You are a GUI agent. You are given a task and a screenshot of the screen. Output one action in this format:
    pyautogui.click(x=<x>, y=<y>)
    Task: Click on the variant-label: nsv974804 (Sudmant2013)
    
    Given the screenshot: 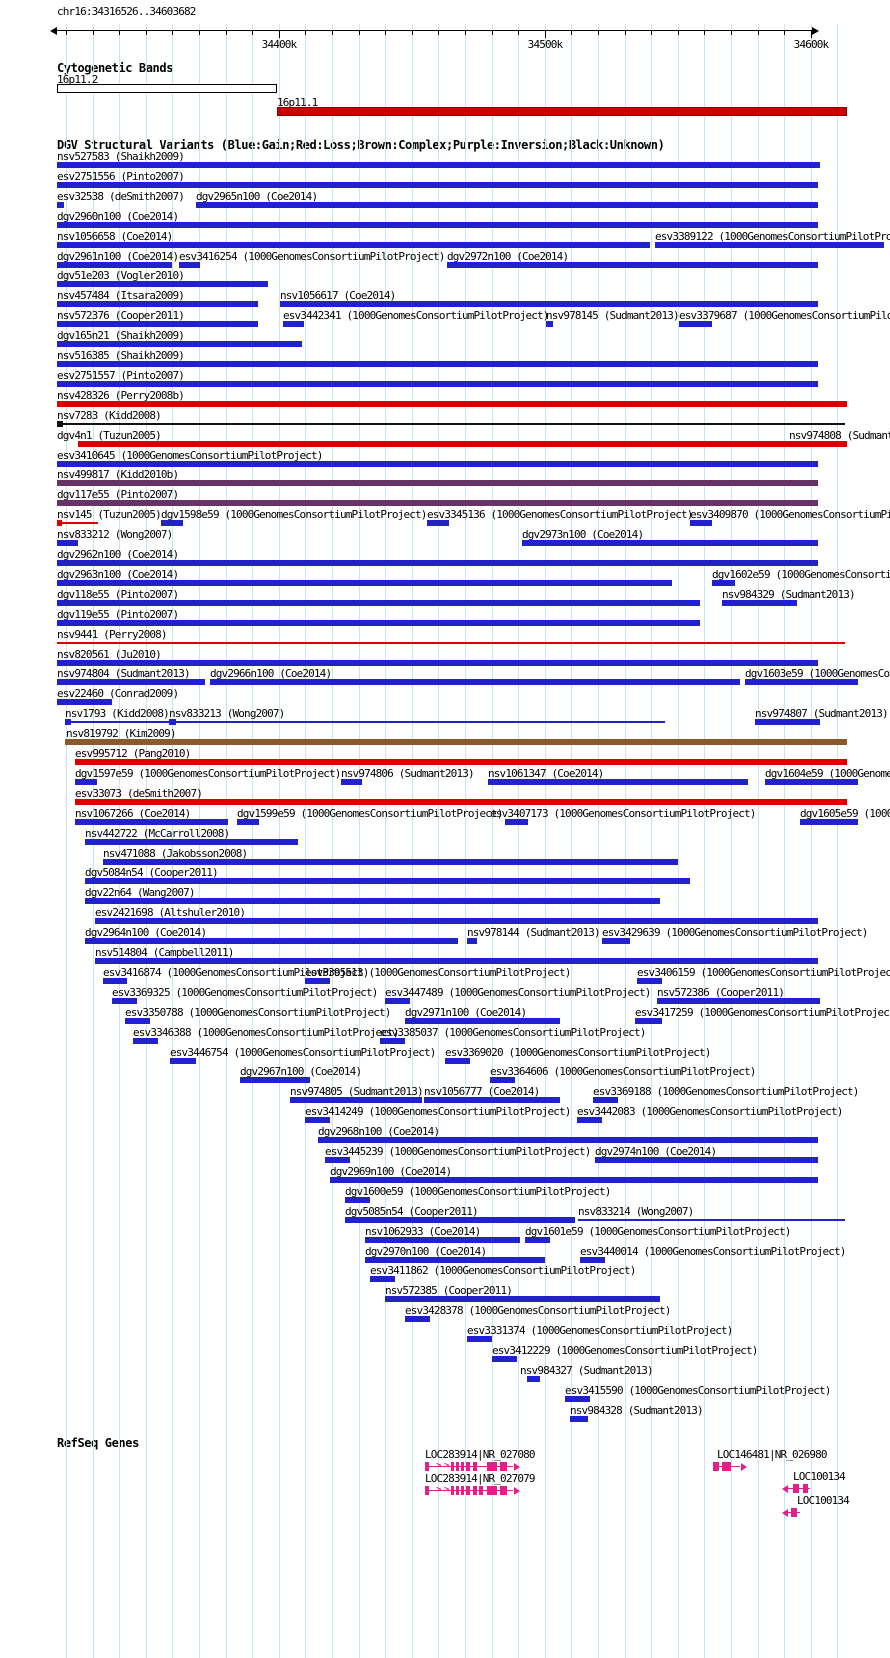 What is the action you would take?
    pyautogui.click(x=124, y=673)
    